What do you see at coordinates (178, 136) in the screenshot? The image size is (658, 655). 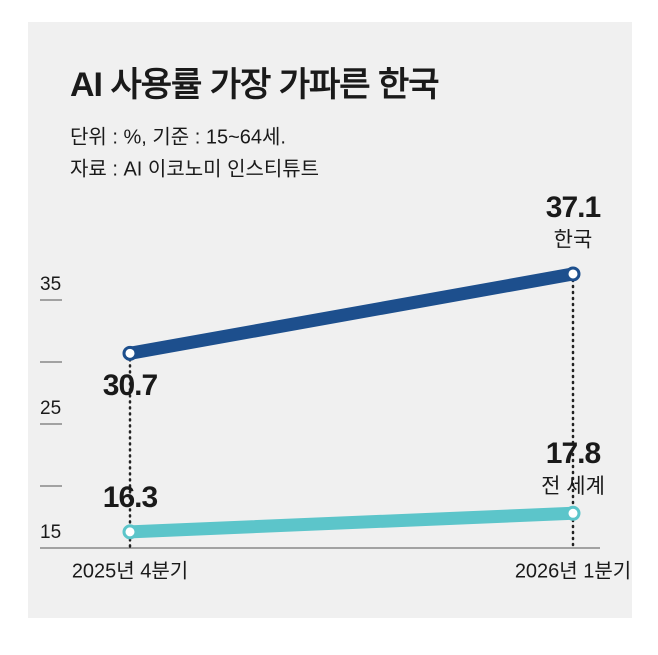 I see `subtitle: 단위 : %, 기준 : 15~64세.` at bounding box center [178, 136].